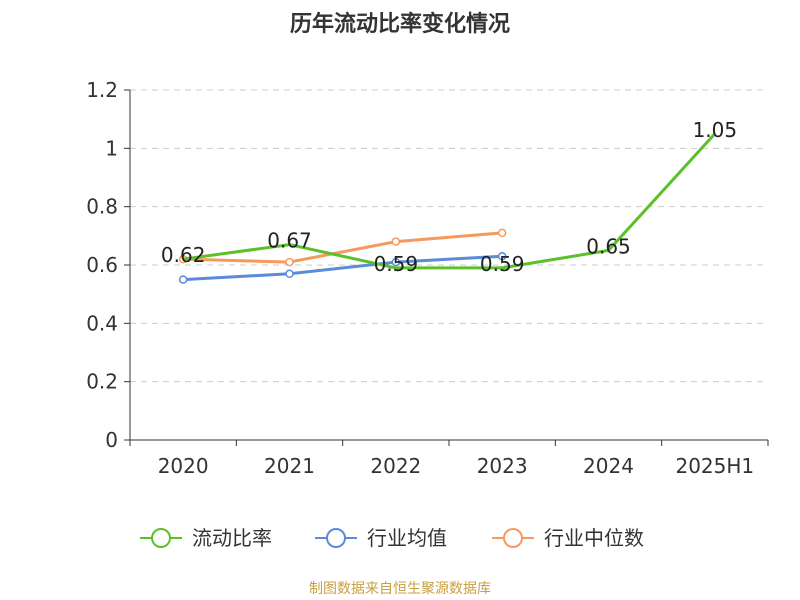 The width and height of the screenshot is (800, 600). What do you see at coordinates (608, 246) in the screenshot?
I see `data-label: 0.65` at bounding box center [608, 246].